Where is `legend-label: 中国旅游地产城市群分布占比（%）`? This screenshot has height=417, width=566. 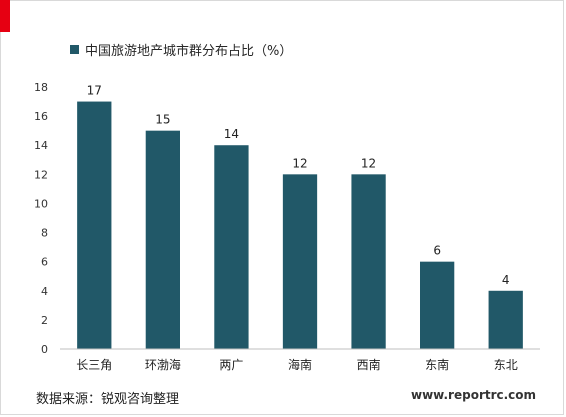
legend-label: 中国旅游地产城市群分布占比（%） is located at coordinates (189, 51).